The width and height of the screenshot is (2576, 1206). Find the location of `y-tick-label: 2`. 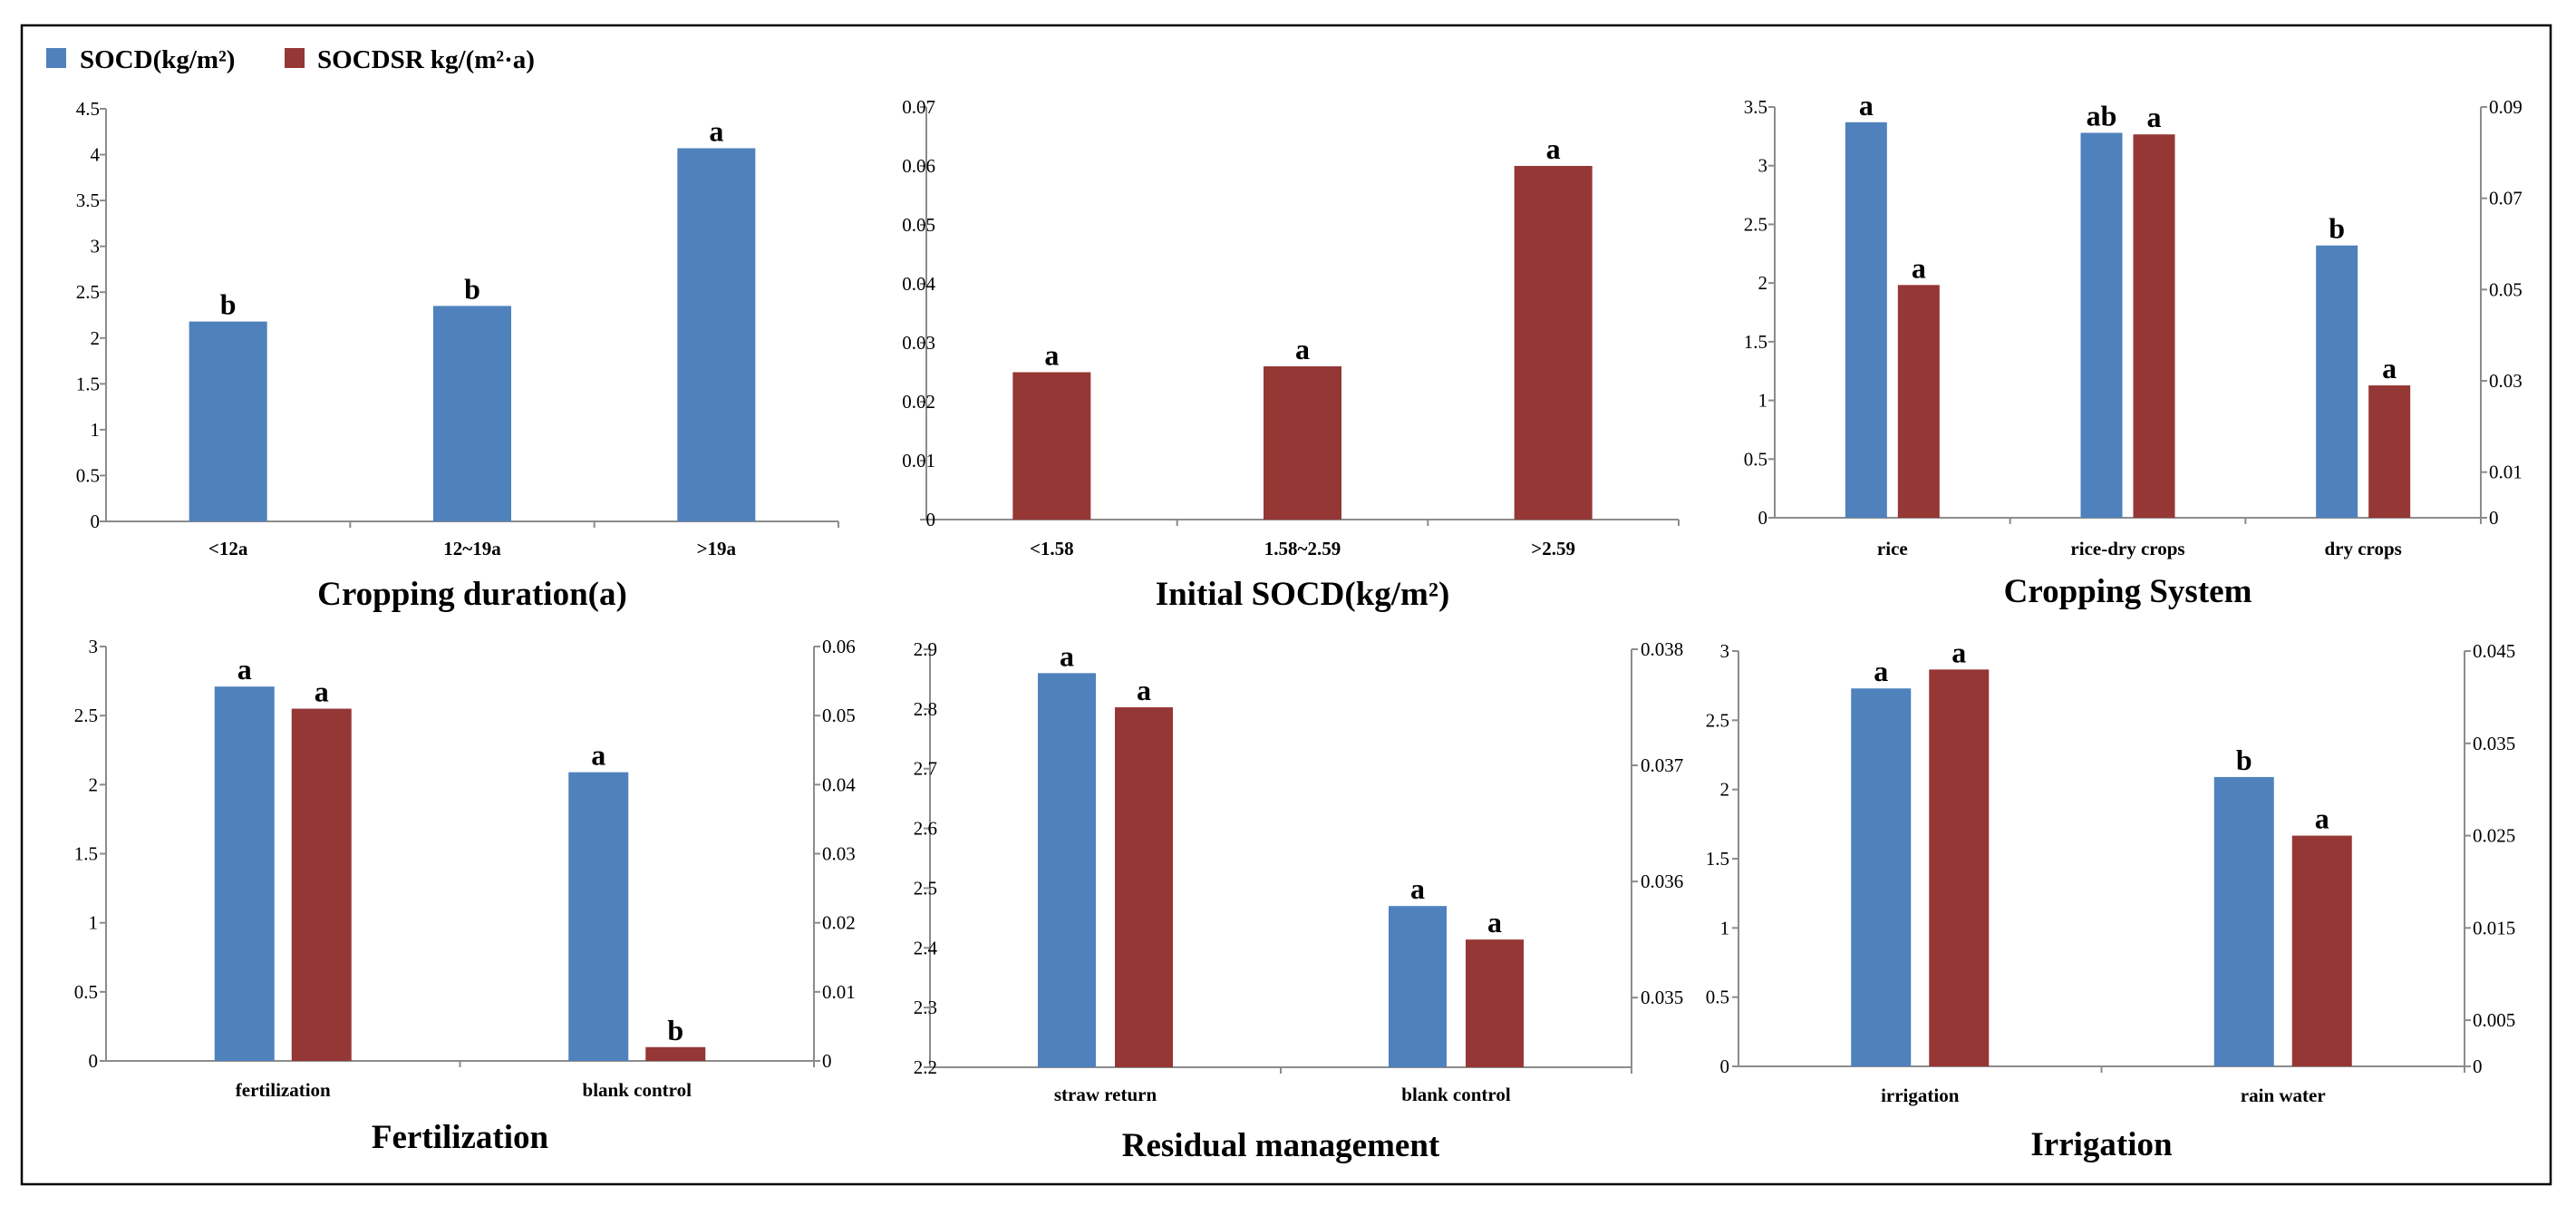

y-tick-label: 2 is located at coordinates (96, 338).